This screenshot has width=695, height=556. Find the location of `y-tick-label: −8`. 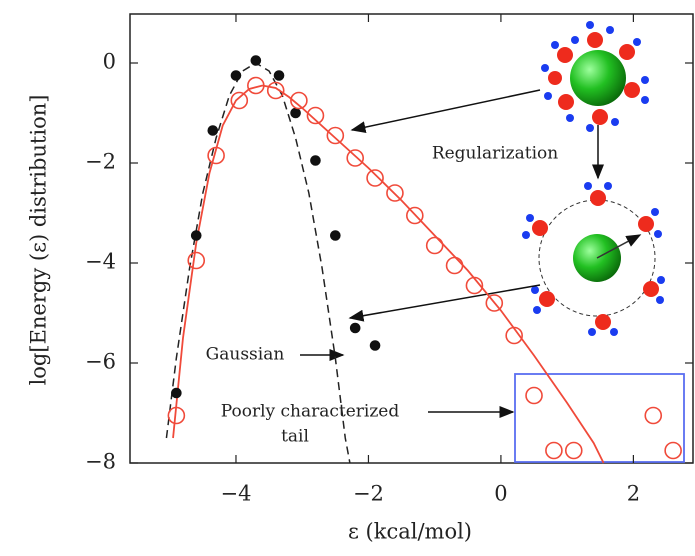

y-tick-label: −8 is located at coordinates (100, 462).